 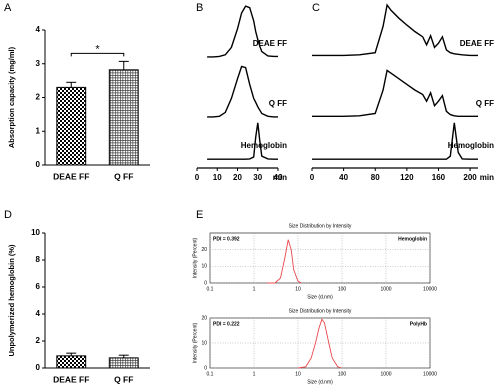 What do you see at coordinates (439, 177) in the screenshot?
I see `x-tick-label: 160` at bounding box center [439, 177].